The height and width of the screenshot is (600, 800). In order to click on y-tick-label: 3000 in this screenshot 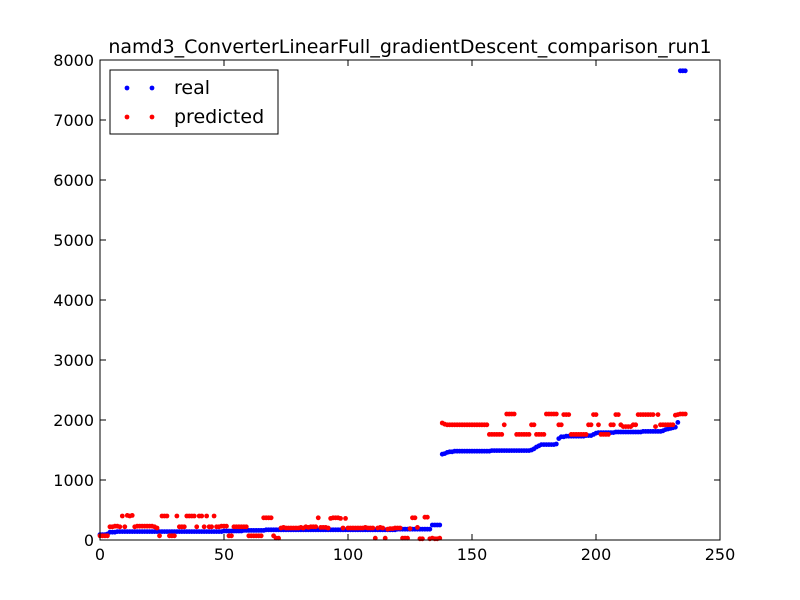, I will do `click(73, 360)`.